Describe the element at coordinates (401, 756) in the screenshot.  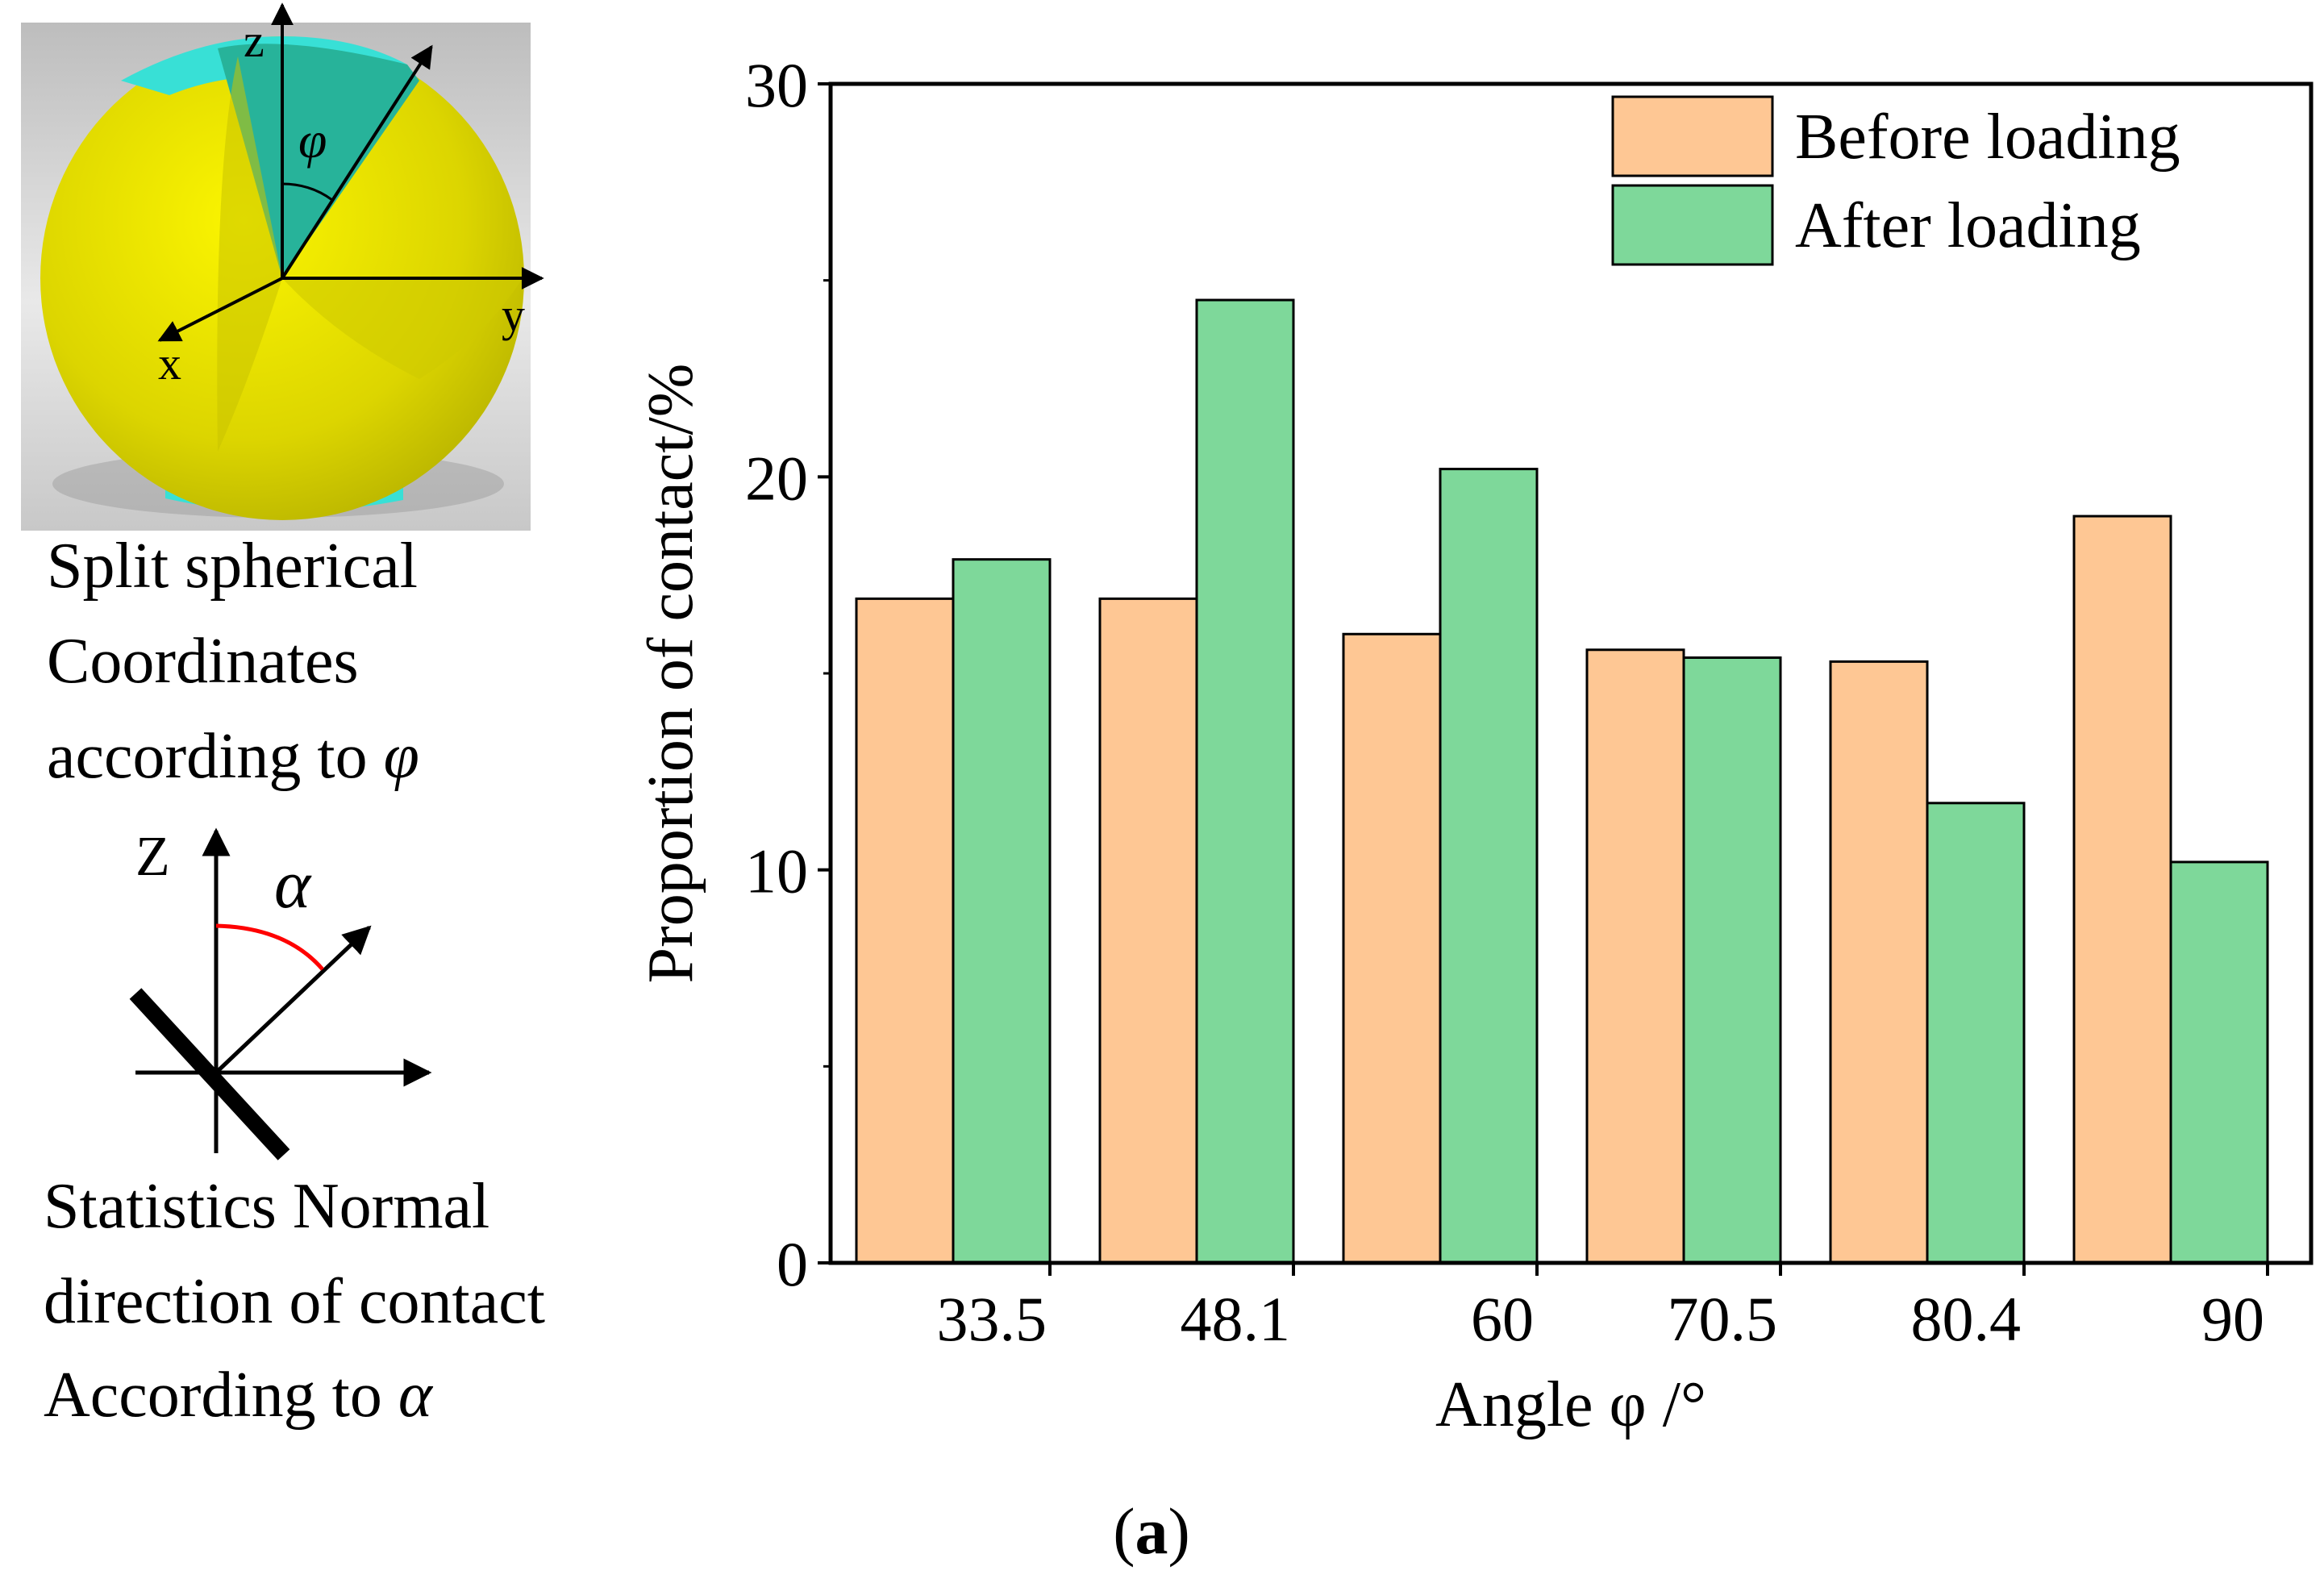
I see `sphere-caption-symbol: φ` at that location.